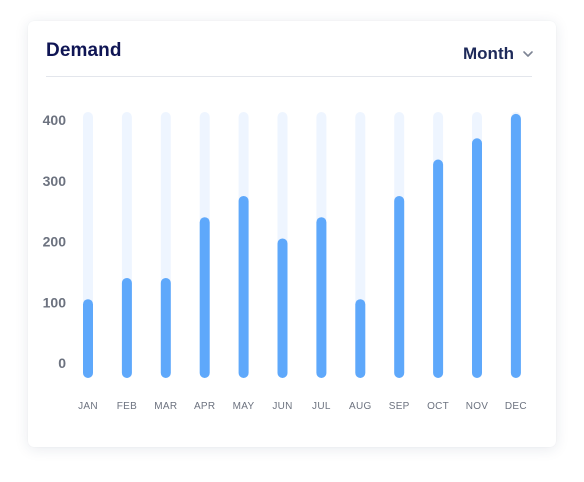 This screenshot has height=482, width=584. I want to click on x-tick-label: FEB, so click(127, 406).